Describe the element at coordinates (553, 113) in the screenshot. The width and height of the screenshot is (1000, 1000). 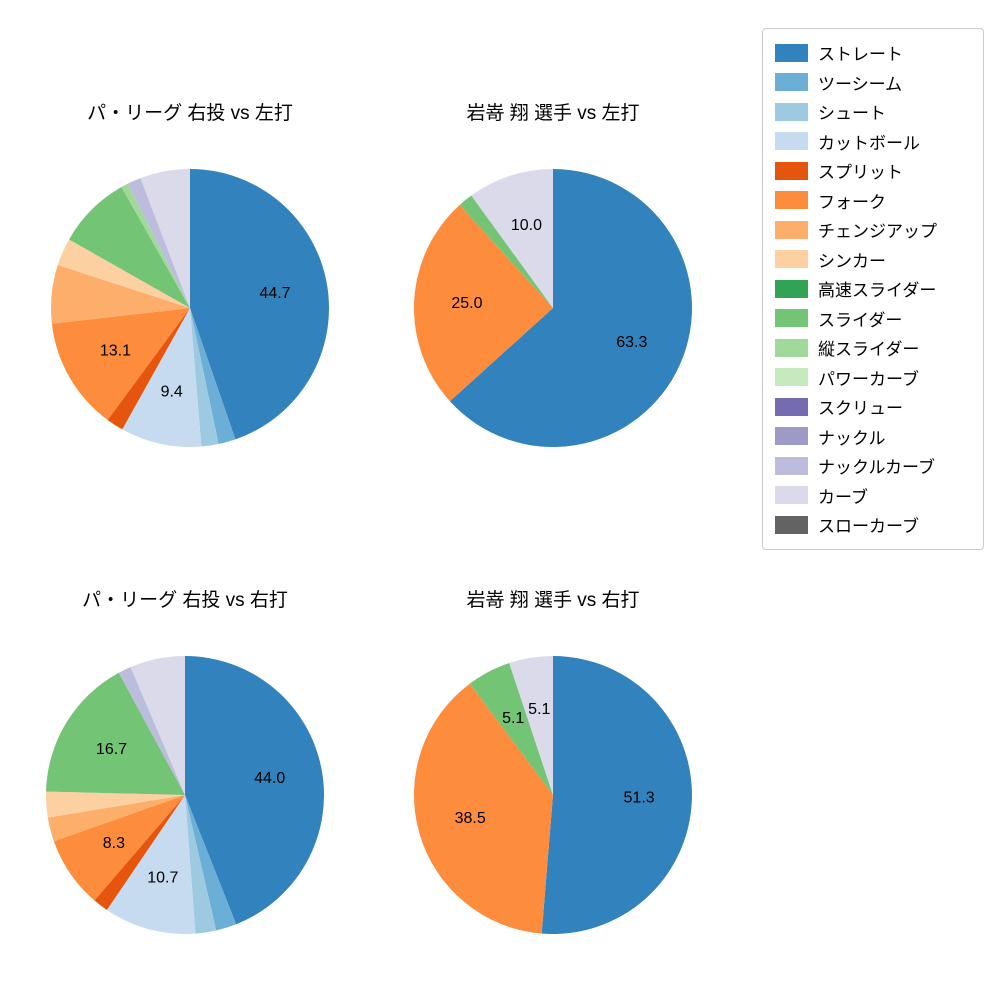
I see `chart-title: 岩嵜 翔 選手 vs 左打` at that location.